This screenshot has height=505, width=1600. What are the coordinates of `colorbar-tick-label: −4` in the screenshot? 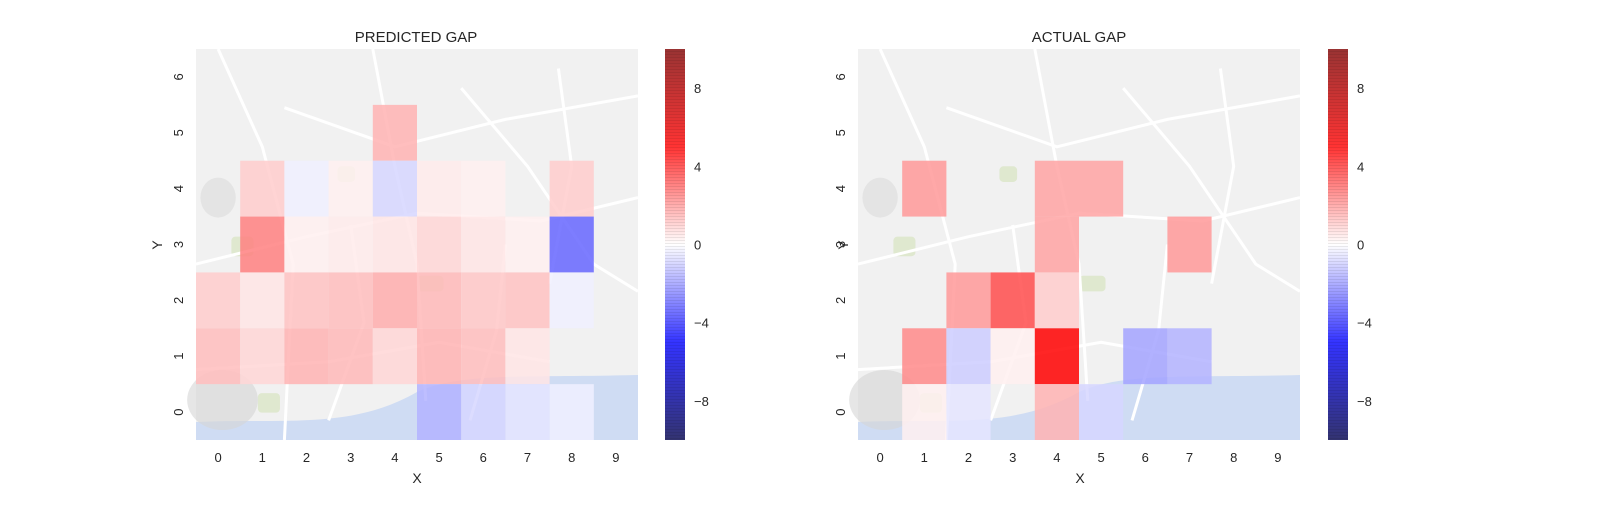 It's located at (701, 323).